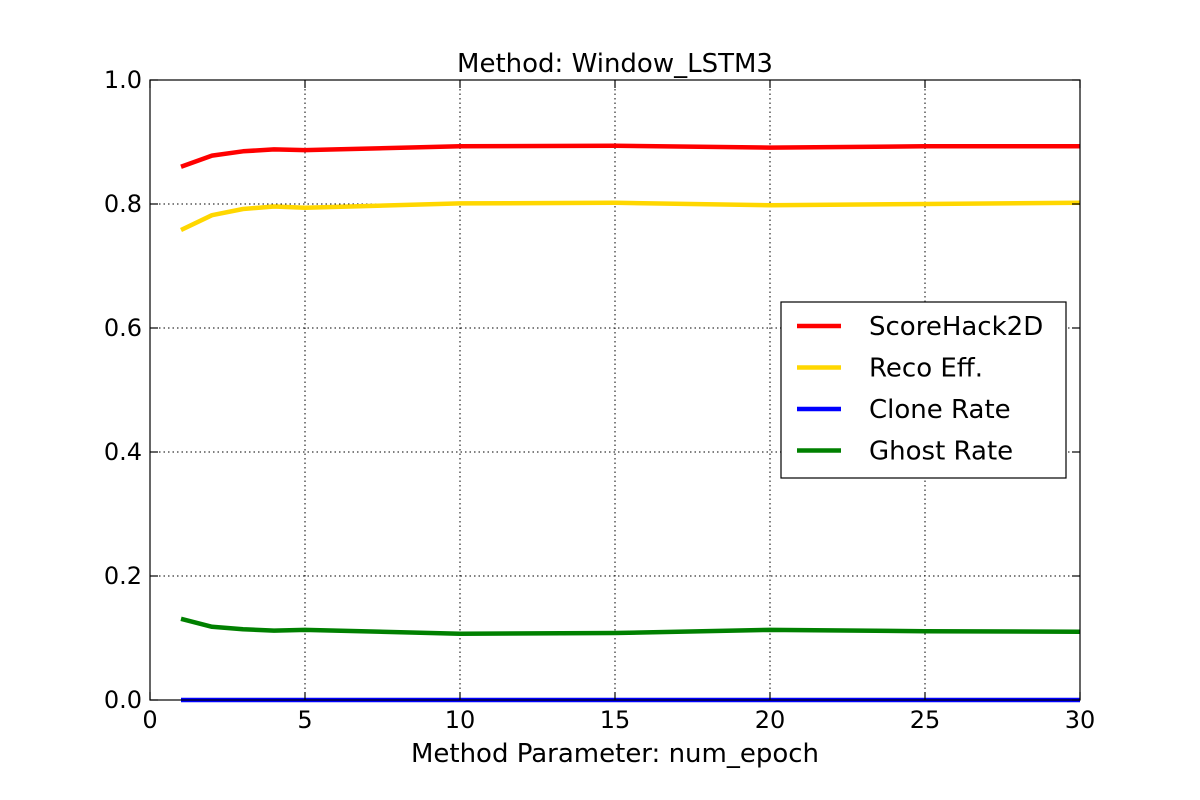 Image resolution: width=1200 pixels, height=800 pixels. Describe the element at coordinates (123, 700) in the screenshot. I see `y-tick-label: 0.0` at that location.